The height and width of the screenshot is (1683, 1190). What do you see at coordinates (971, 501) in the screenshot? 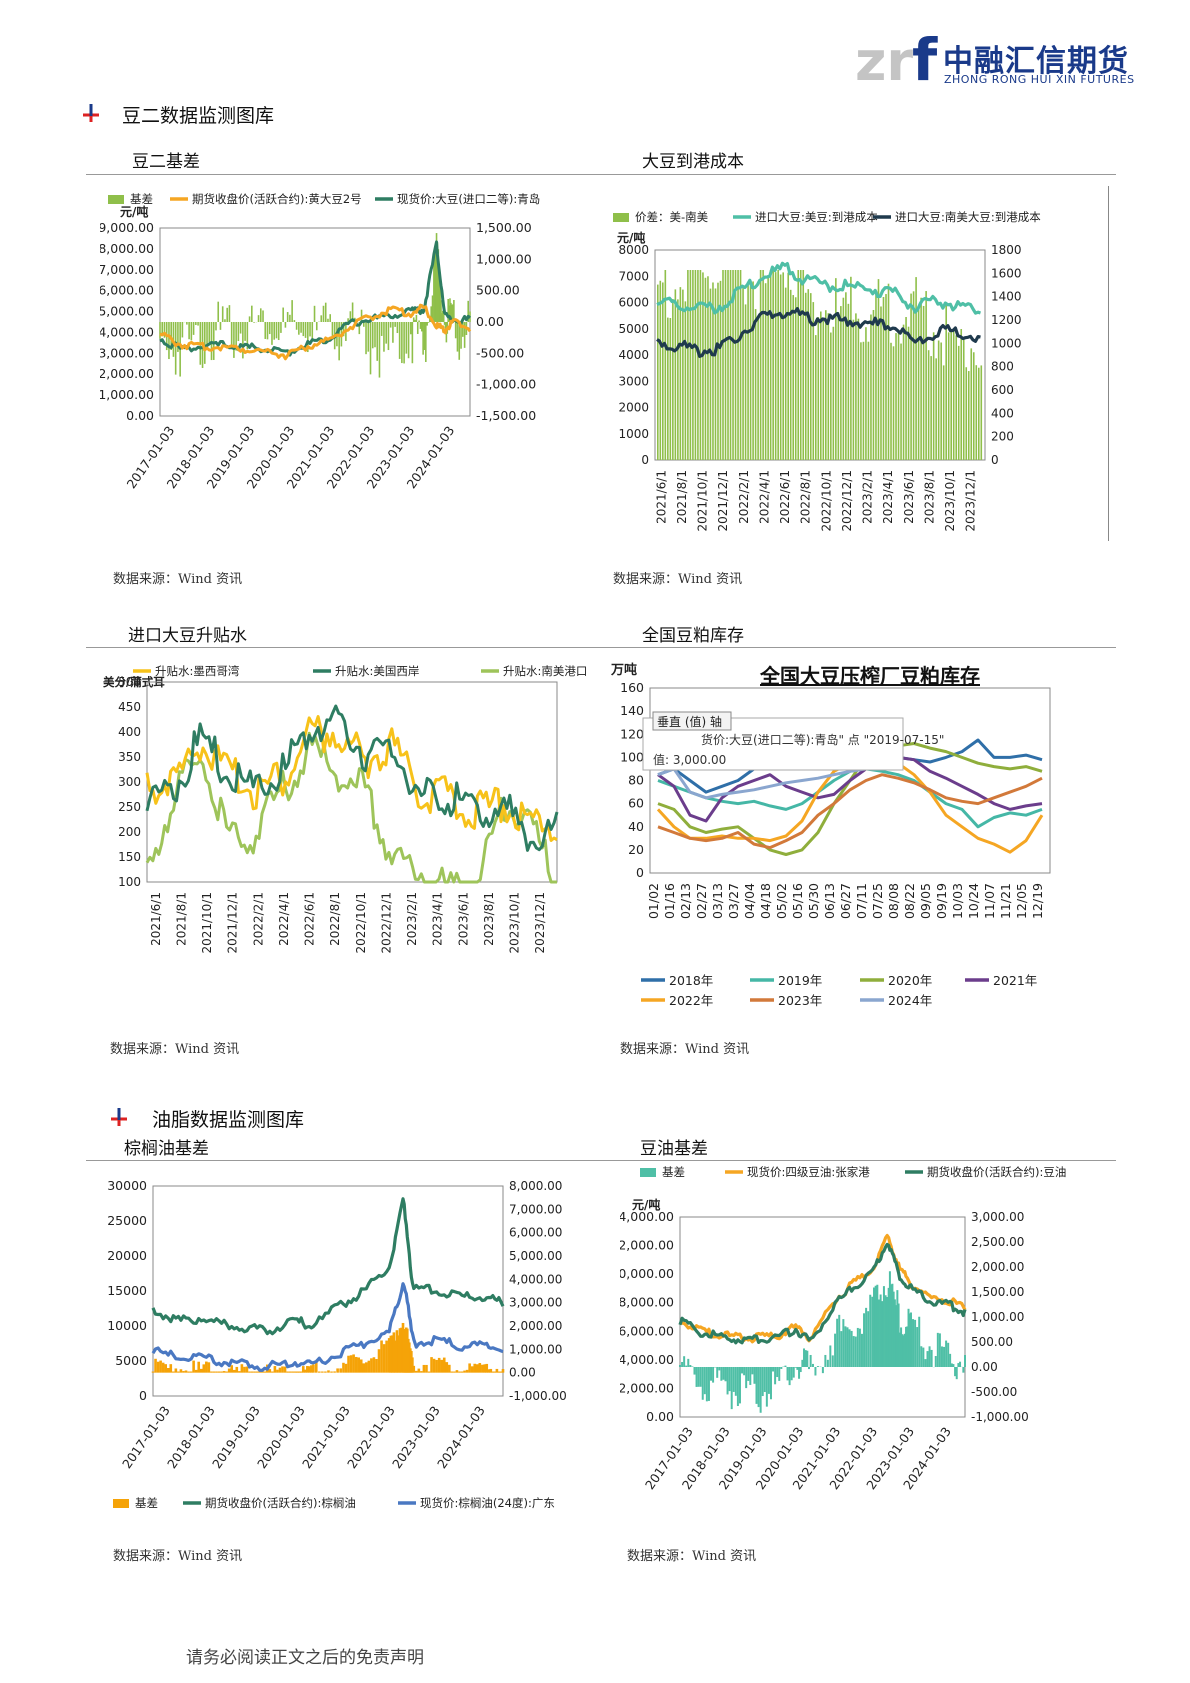
I see `c2-xtick-label: 2023/12/1` at bounding box center [971, 501].